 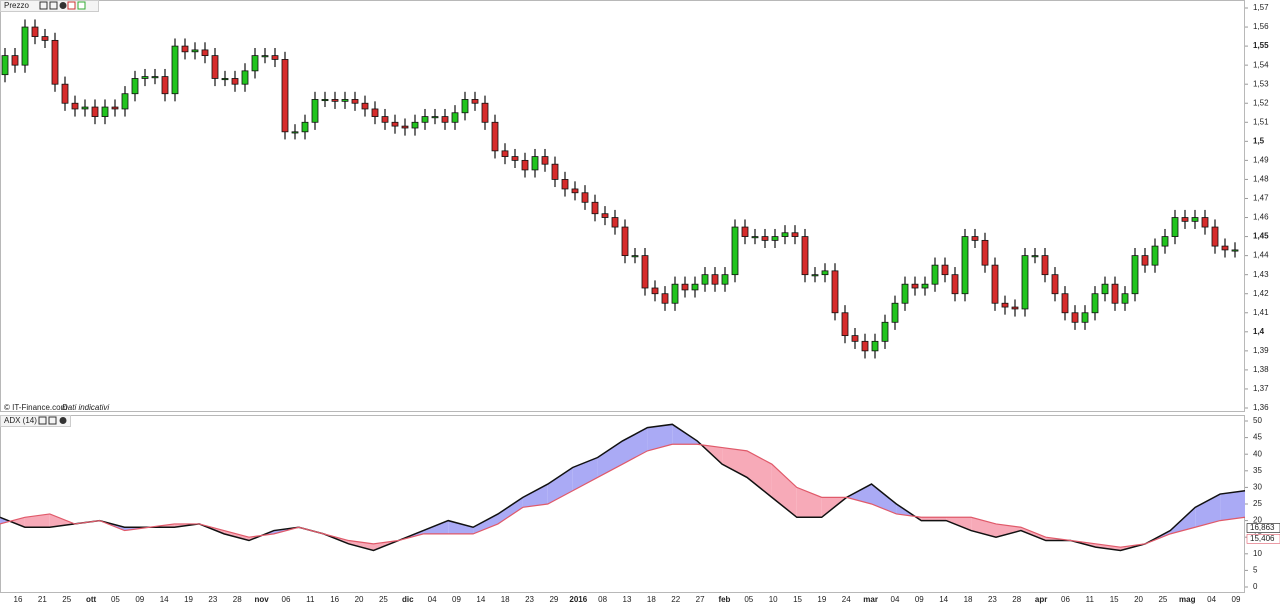 I want to click on x-tick-label: mag, so click(x=1187, y=599).